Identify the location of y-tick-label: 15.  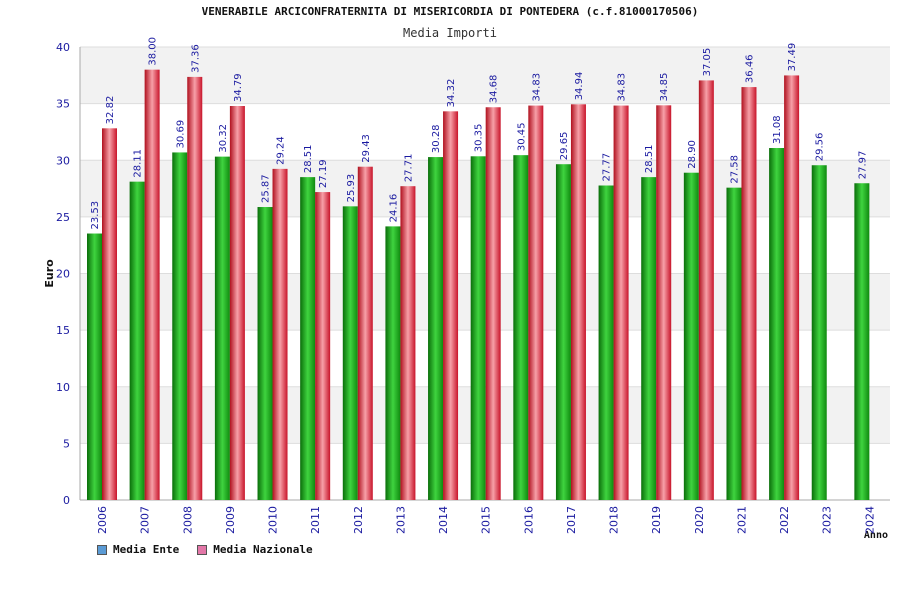
(63, 330).